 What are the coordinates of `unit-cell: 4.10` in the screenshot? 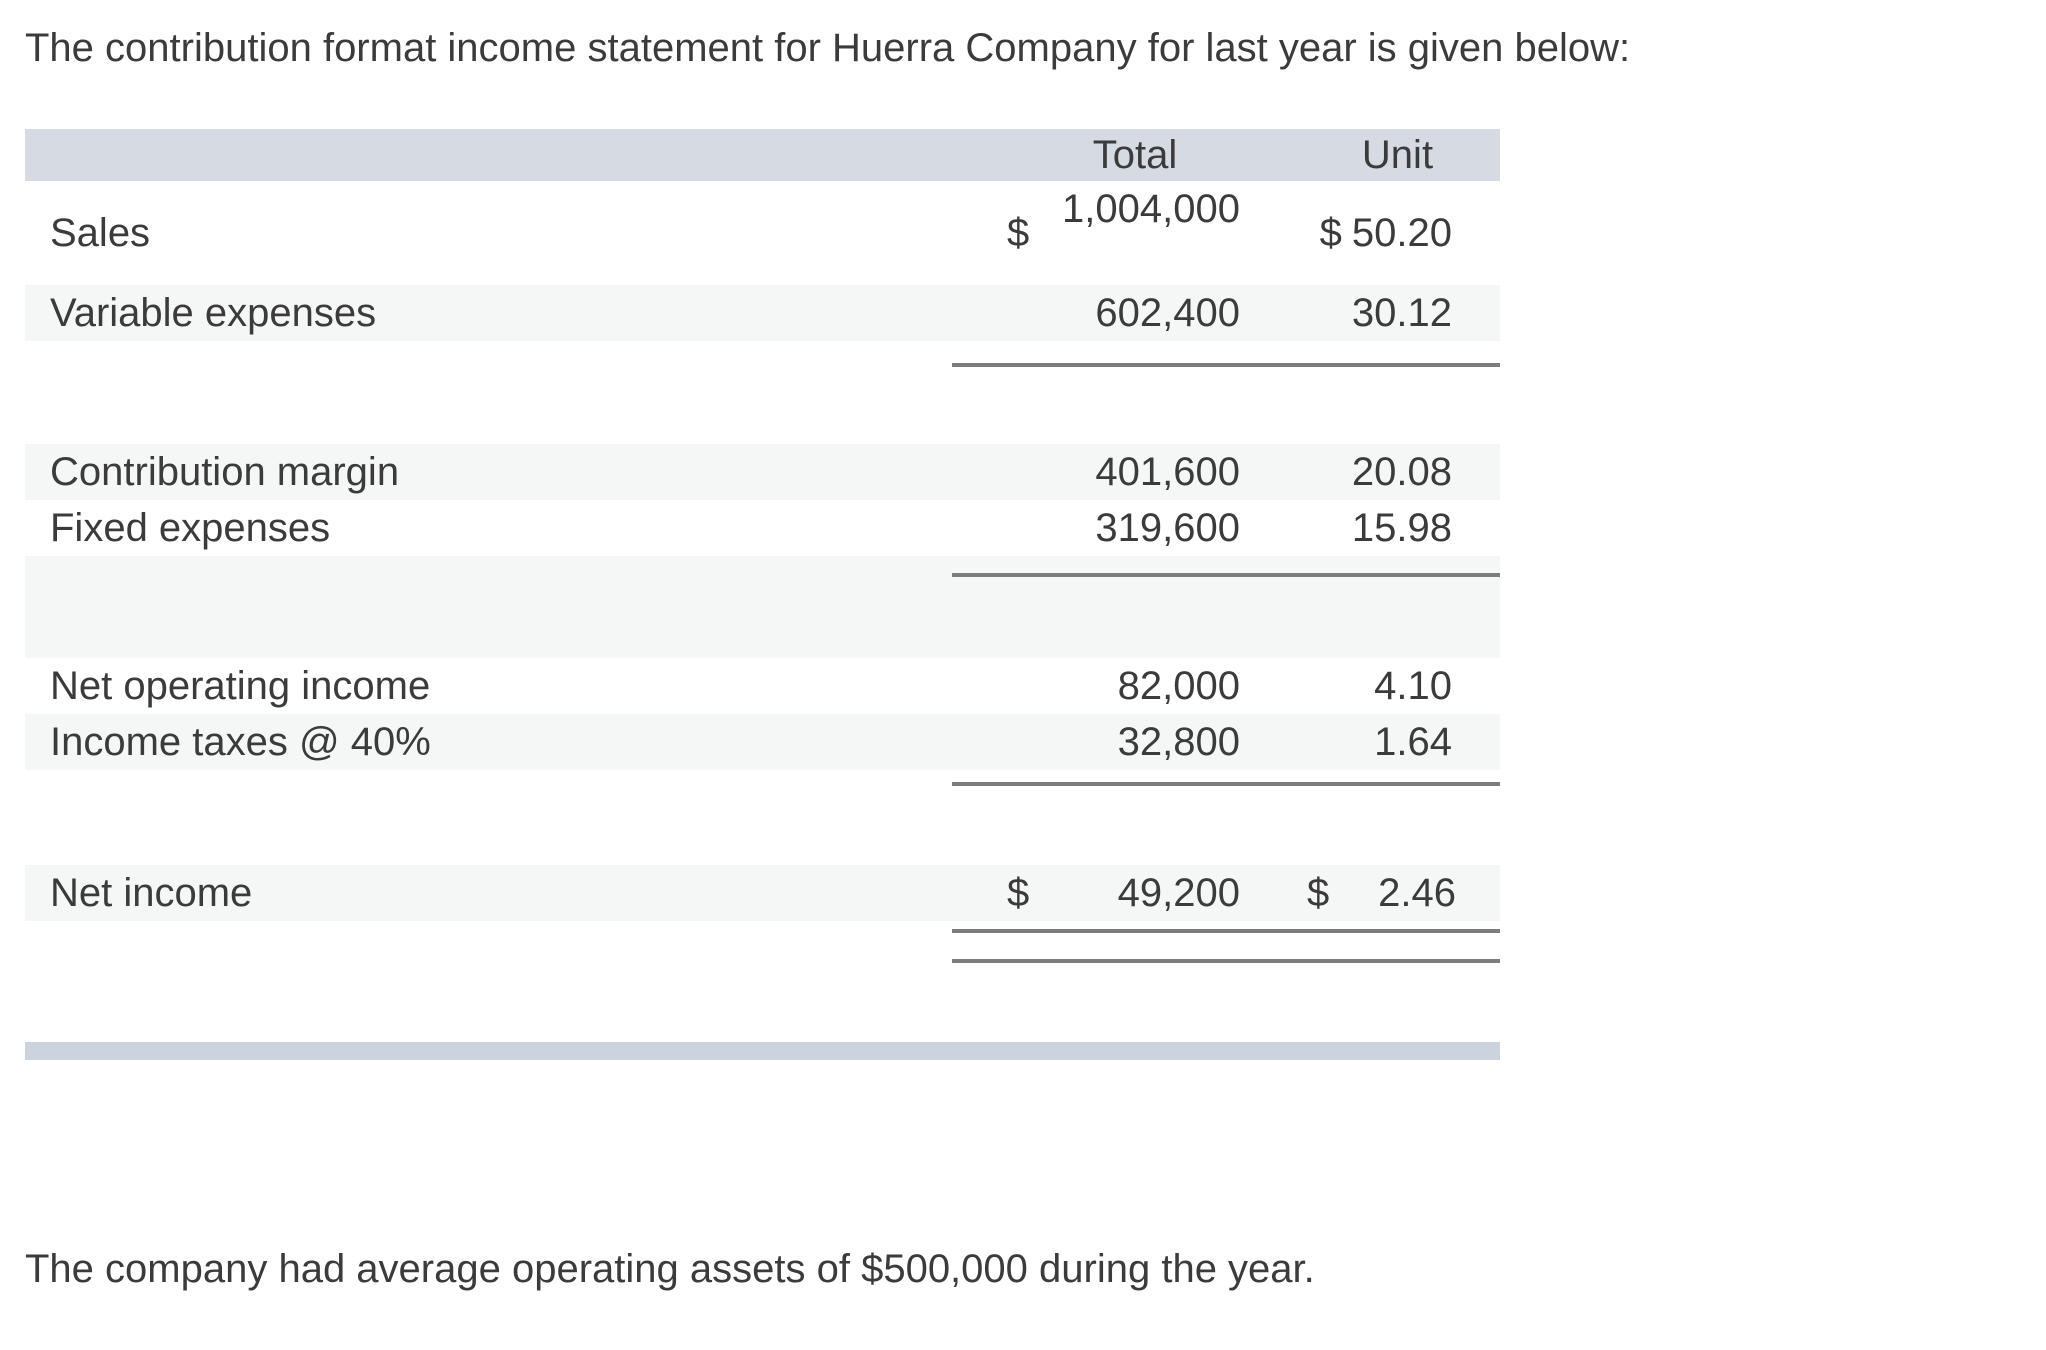 It's located at (1413, 685).